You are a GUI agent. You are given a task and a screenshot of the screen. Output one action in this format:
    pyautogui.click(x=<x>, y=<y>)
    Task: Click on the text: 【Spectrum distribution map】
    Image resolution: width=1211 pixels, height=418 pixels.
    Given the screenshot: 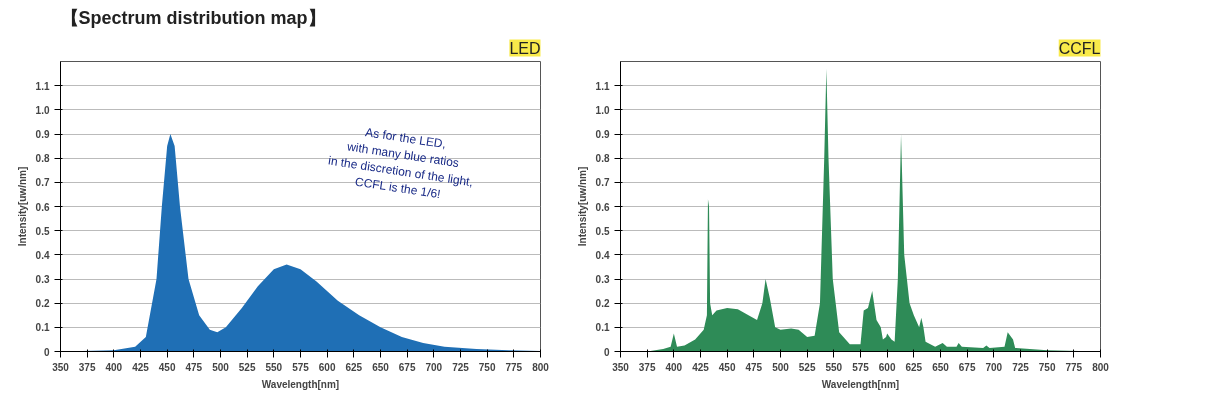 What is the action you would take?
    pyautogui.click(x=193, y=17)
    